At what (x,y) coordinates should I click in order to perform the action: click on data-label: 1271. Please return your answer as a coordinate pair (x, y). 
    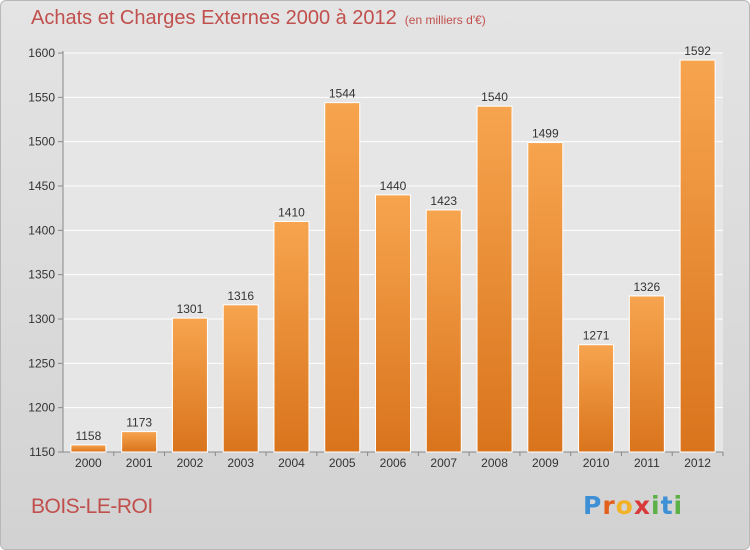
    Looking at the image, I should click on (596, 336).